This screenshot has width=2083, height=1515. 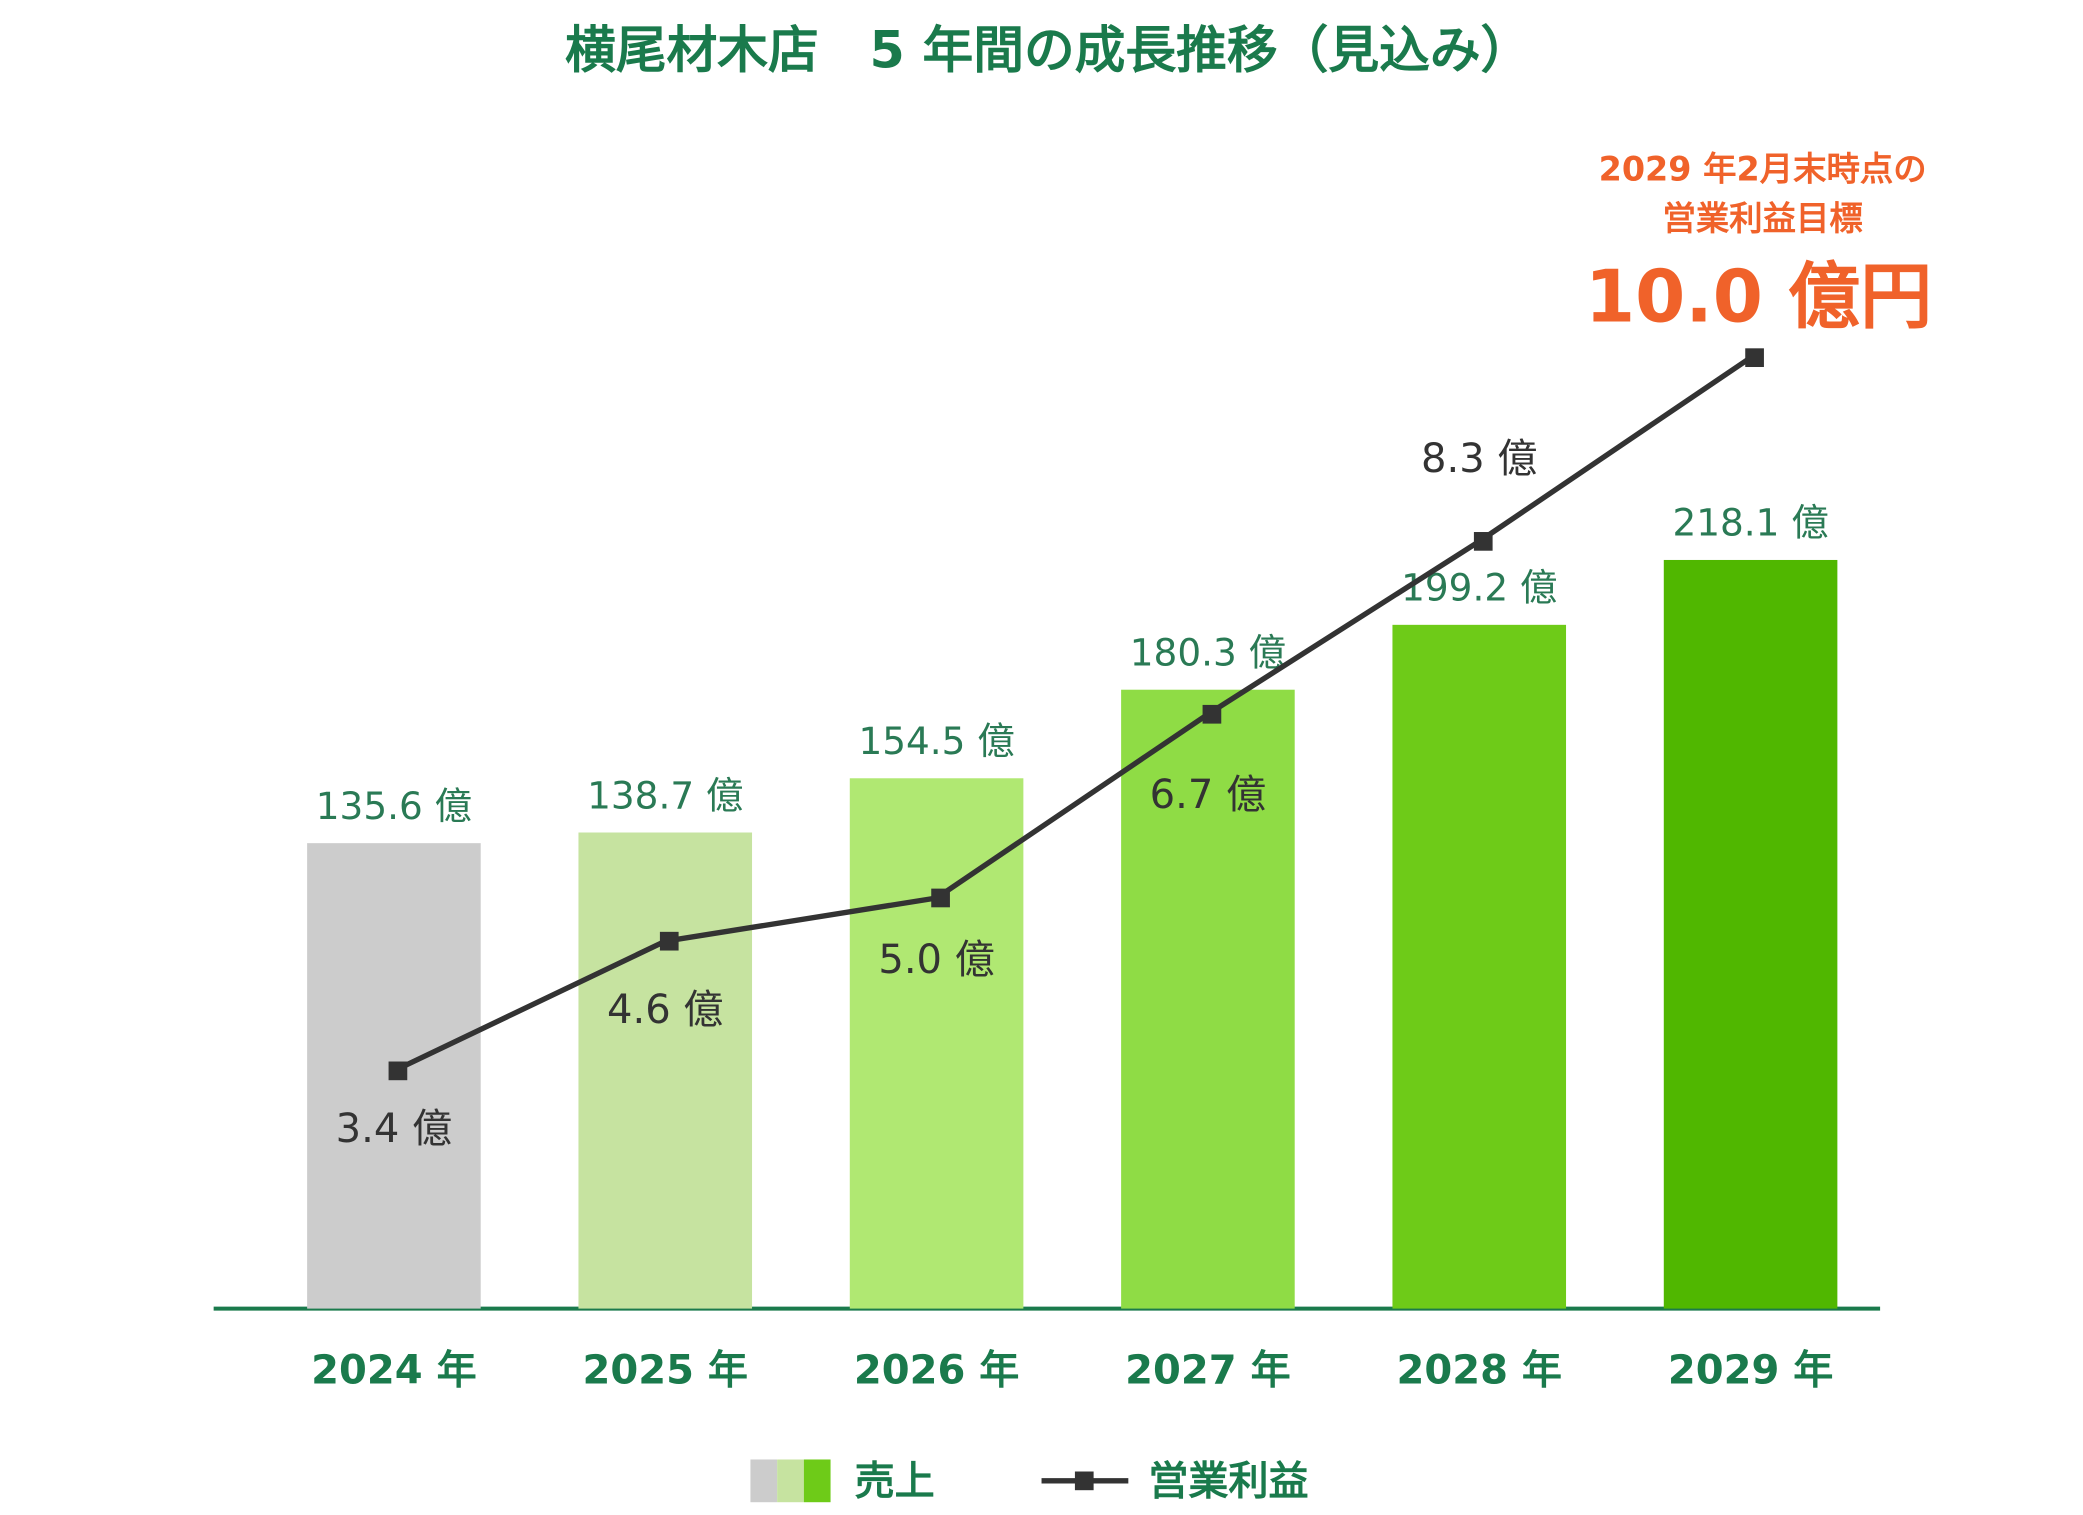 I want to click on bar-value-label: 135.6 億, so click(x=394, y=806).